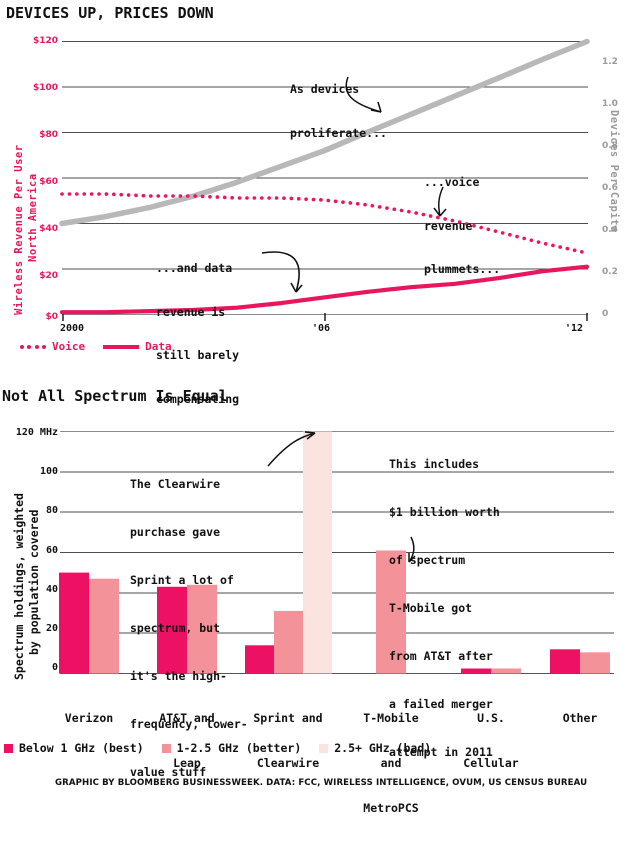 This screenshot has height=846, width=630. I want to click on legend-item-below-1ghz: Below 1 GHz (best), so click(74, 748).